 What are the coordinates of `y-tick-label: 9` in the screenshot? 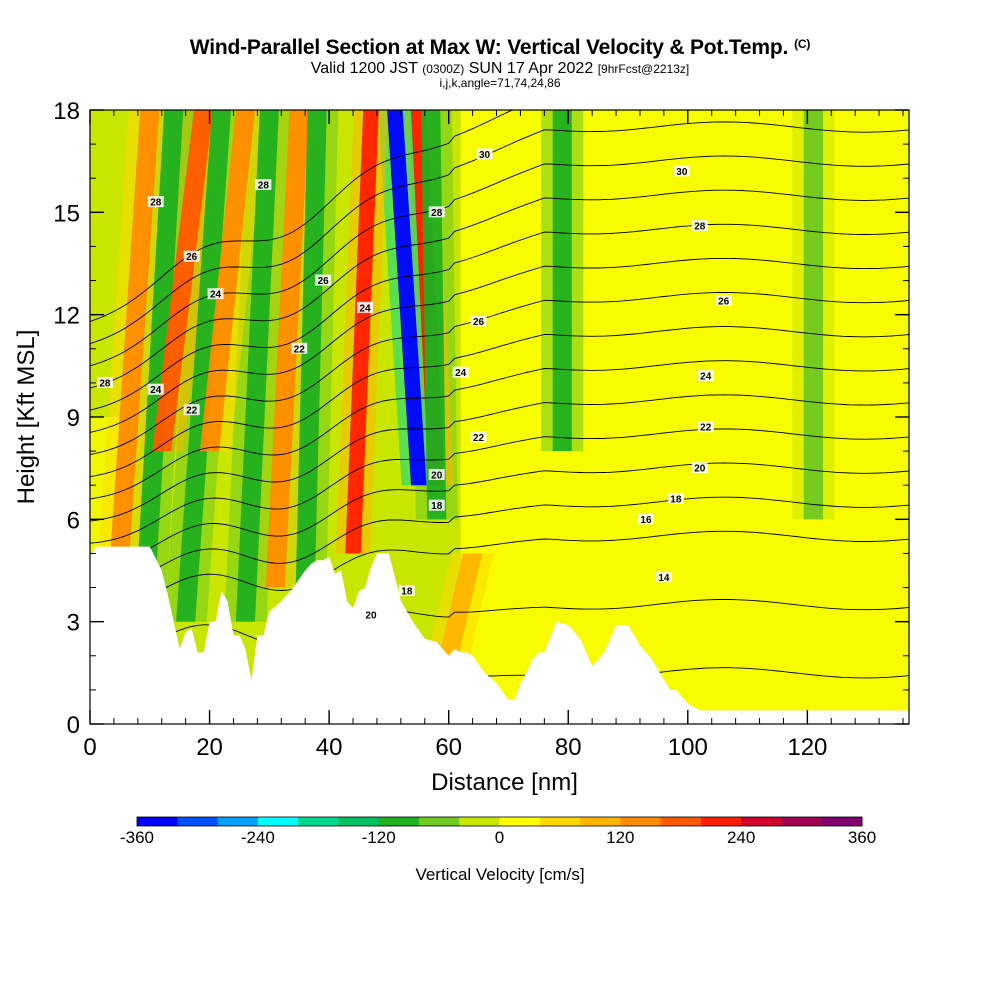 It's located at (73, 418).